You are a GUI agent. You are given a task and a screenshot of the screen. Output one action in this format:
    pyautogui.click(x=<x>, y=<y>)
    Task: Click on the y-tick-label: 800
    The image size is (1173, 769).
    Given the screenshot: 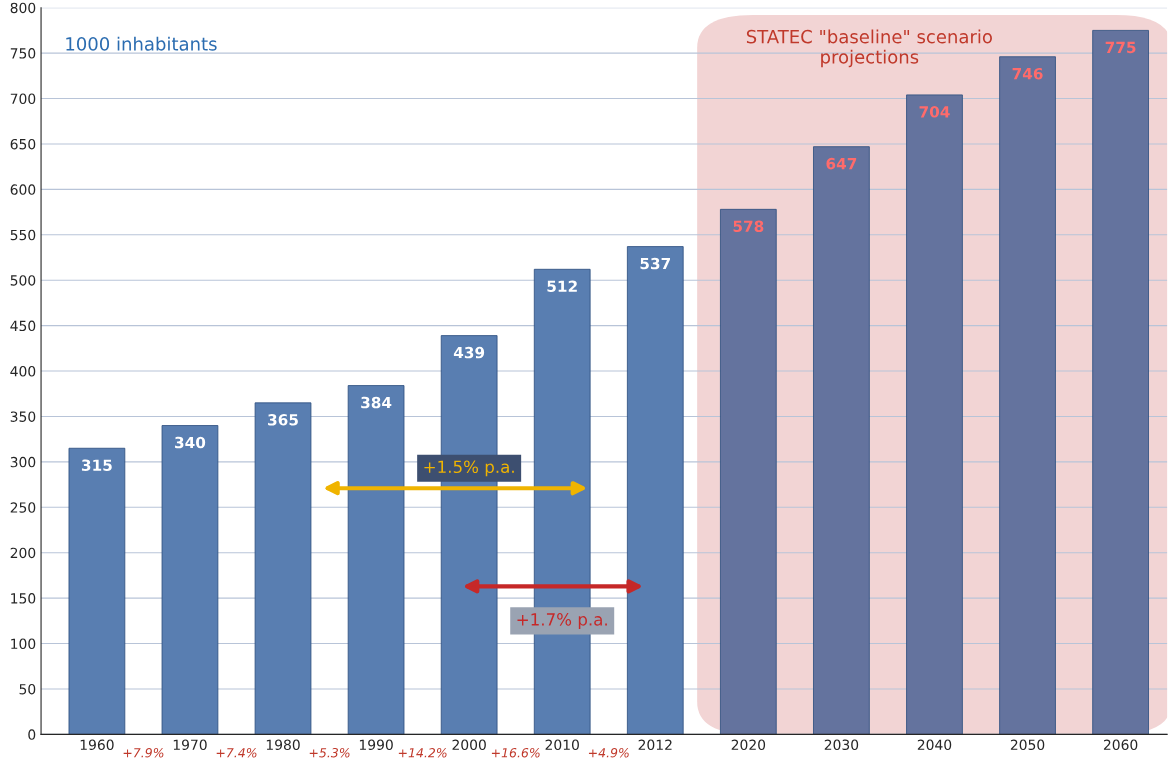 What is the action you would take?
    pyautogui.click(x=23, y=8)
    